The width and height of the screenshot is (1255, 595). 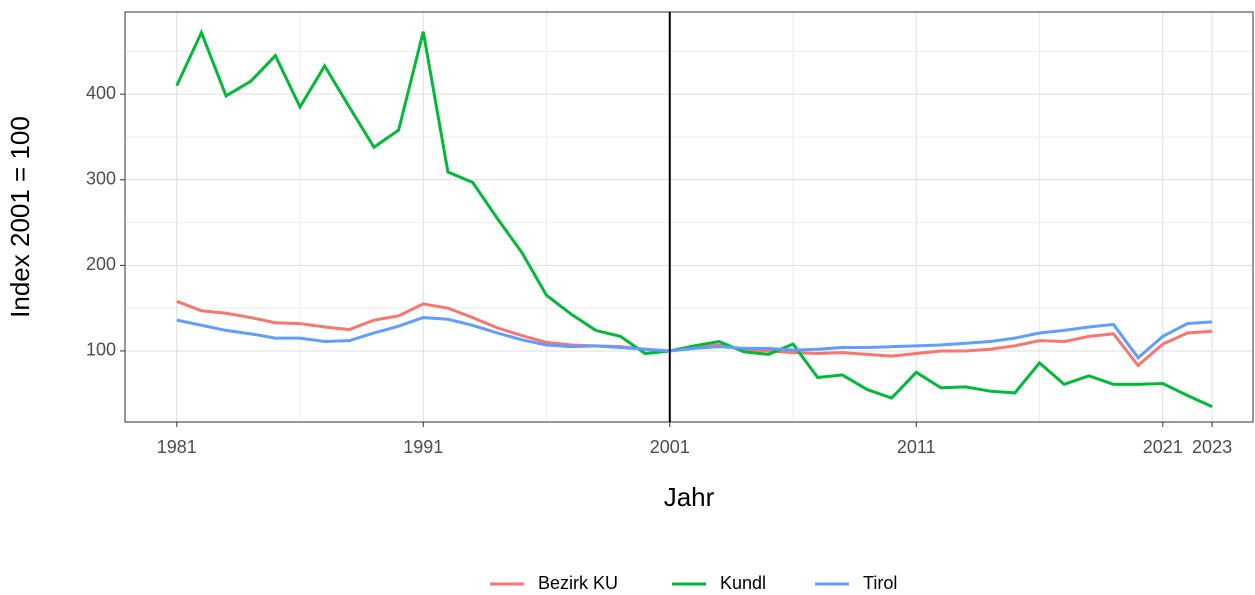 I want to click on legend-label: Tirol, so click(x=880, y=583).